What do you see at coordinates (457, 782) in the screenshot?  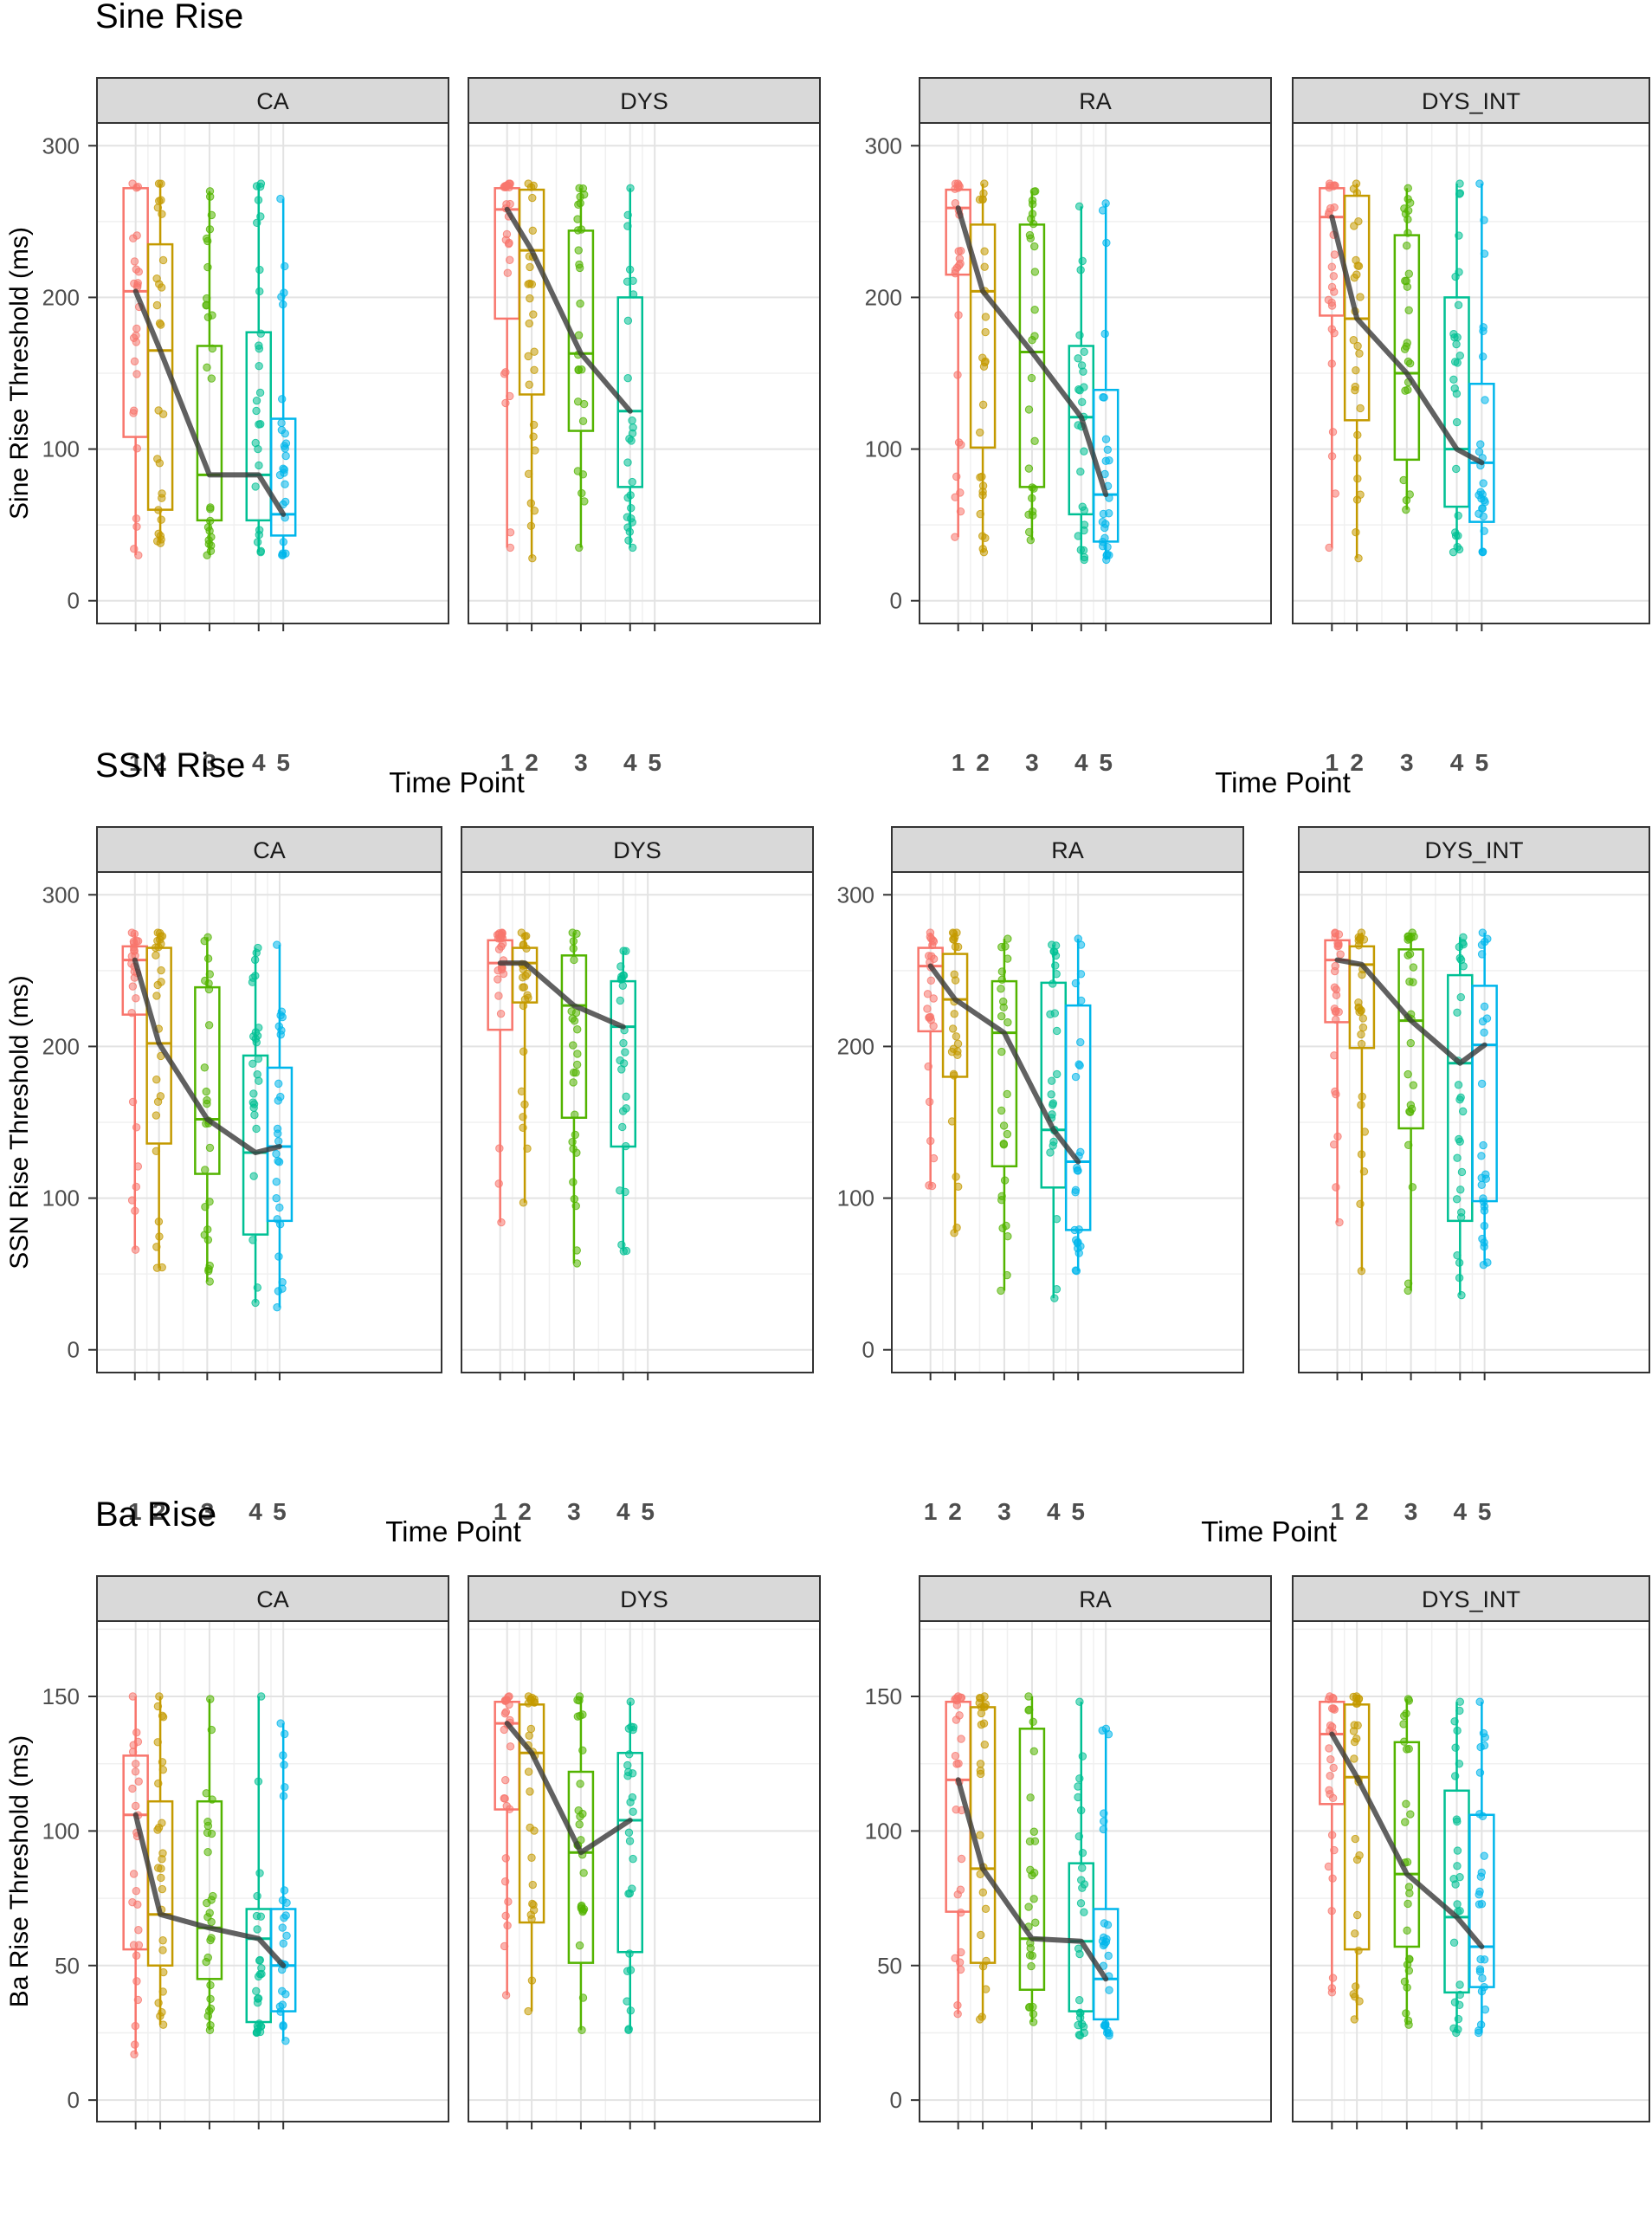 I see `x-axis-title: Time Point` at bounding box center [457, 782].